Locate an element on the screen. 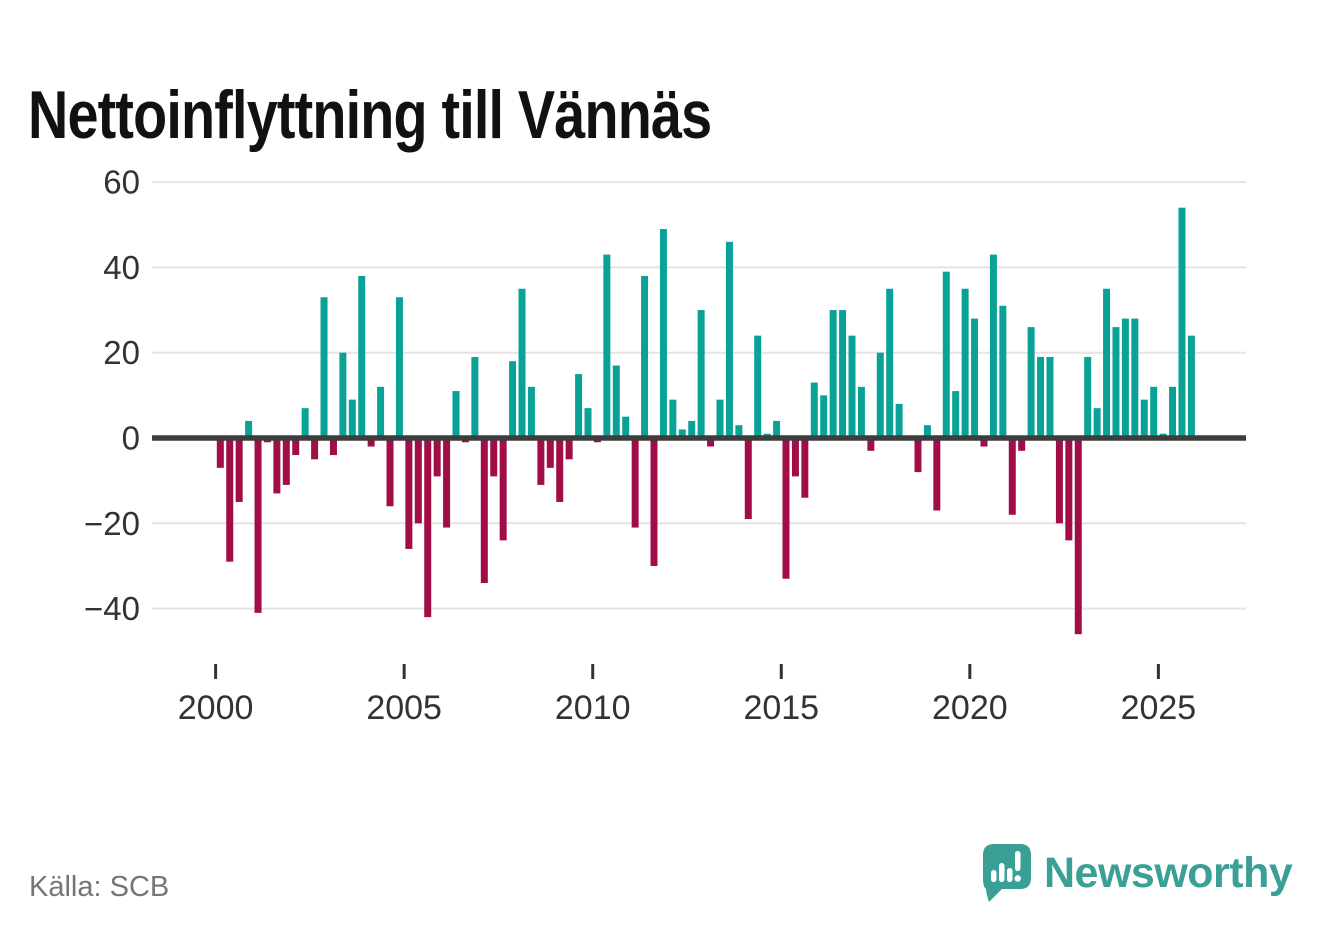 The width and height of the screenshot is (1322, 939). bar-2011-Q3 is located at coordinates (654, 502).